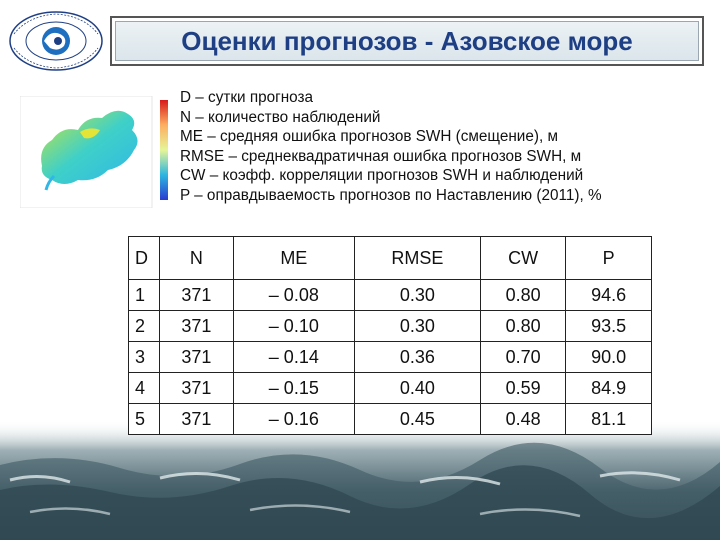 The image size is (720, 540). I want to click on table-row: 3 371 – 0.14 0.36 0.70 90.0, so click(390, 357).